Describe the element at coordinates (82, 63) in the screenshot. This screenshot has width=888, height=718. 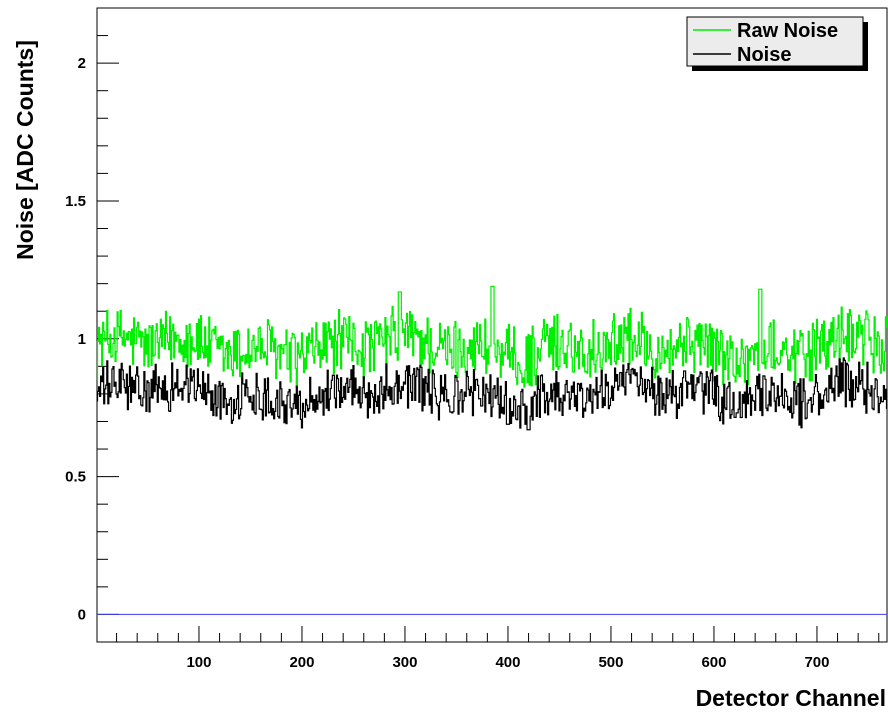
I see `y-tick-label: 2` at that location.